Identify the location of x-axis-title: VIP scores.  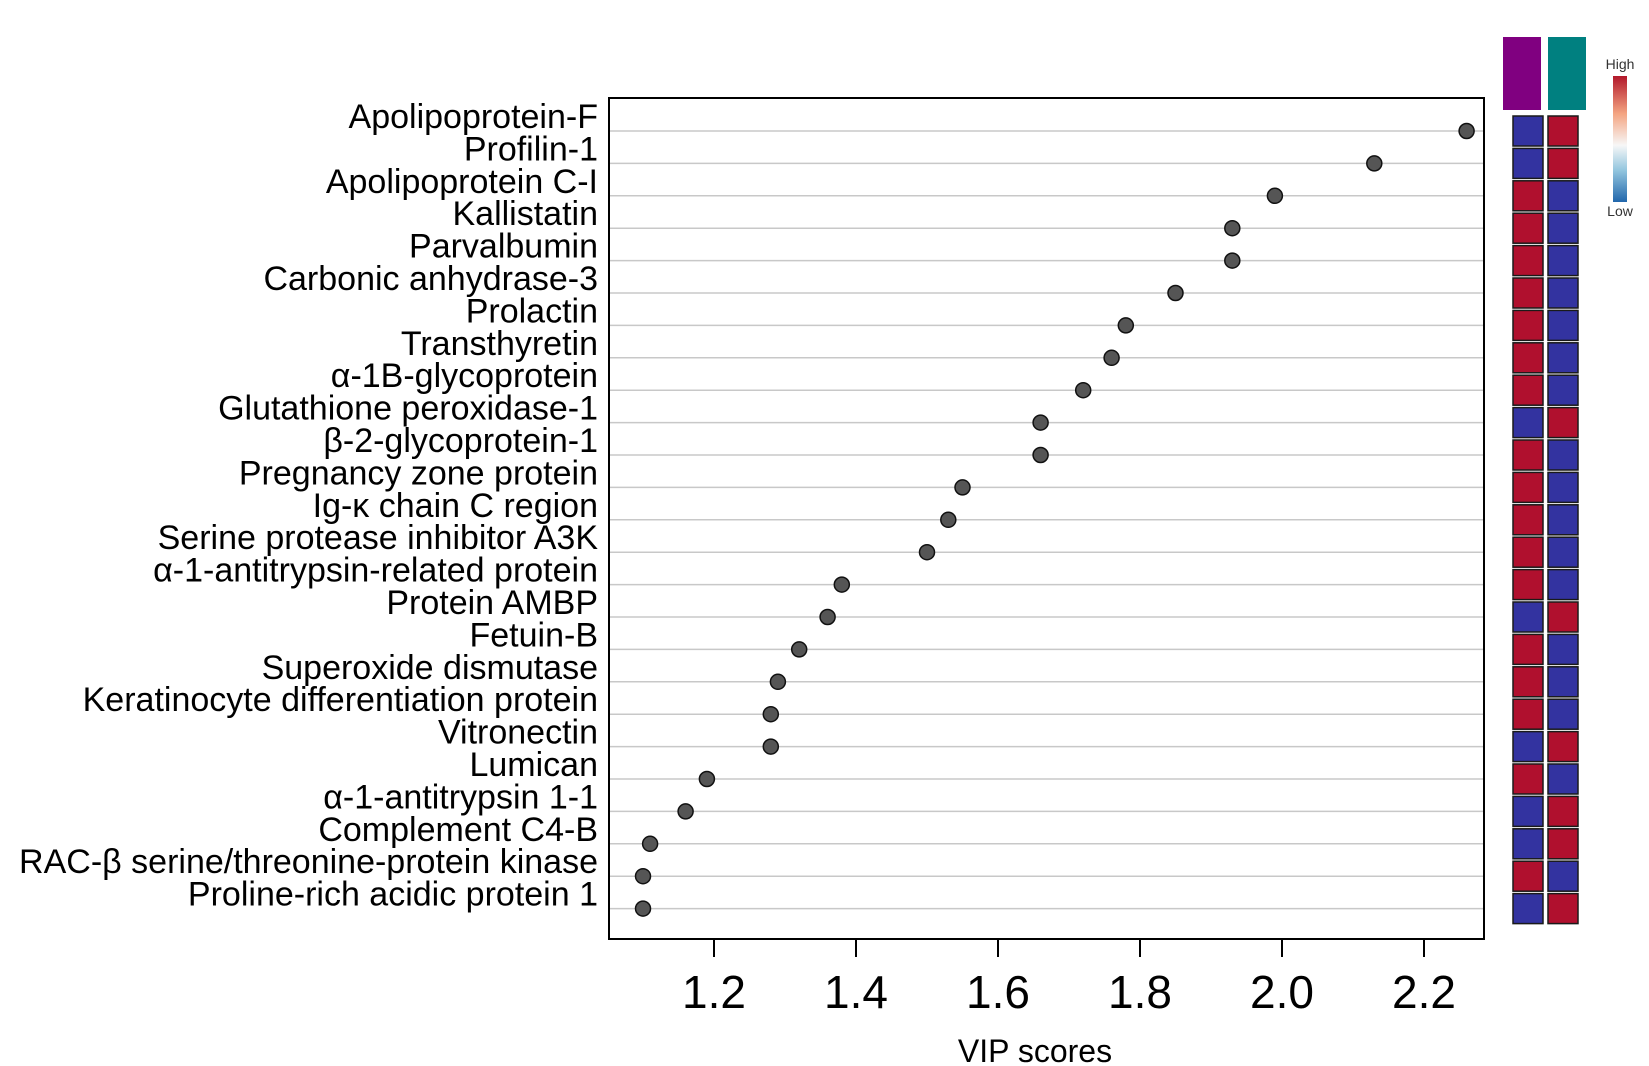
(1035, 1049).